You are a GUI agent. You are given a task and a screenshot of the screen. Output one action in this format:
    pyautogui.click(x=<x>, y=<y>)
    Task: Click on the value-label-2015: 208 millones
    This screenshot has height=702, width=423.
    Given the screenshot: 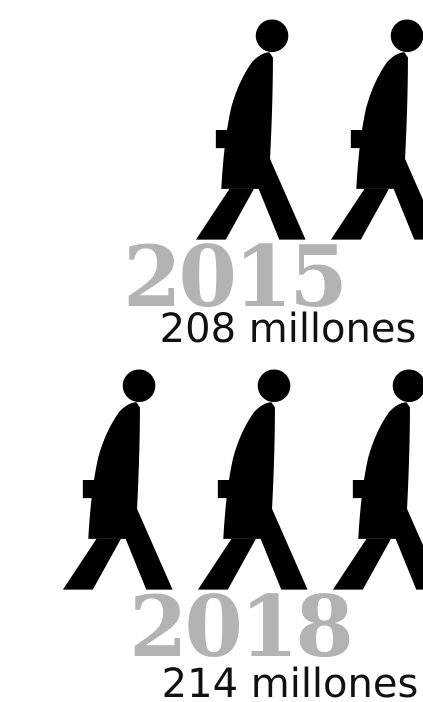 What is the action you would take?
    pyautogui.click(x=288, y=329)
    